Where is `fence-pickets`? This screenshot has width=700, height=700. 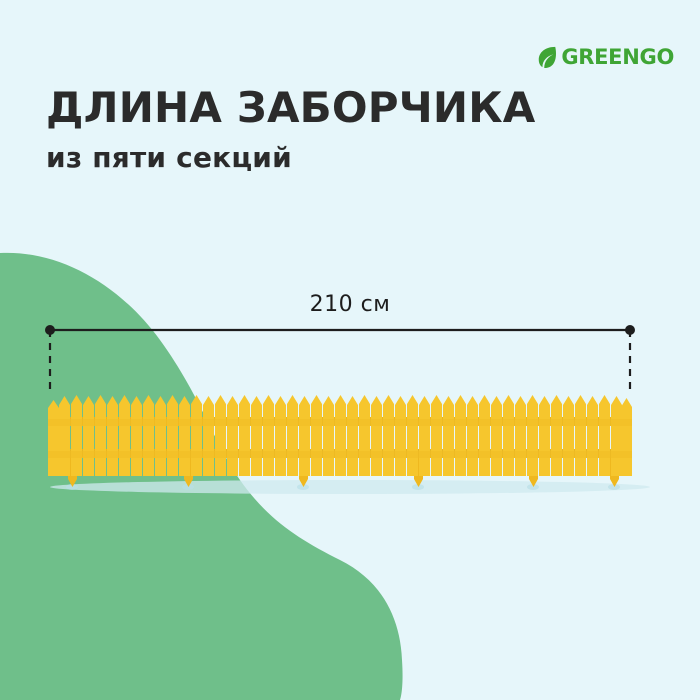 fence-pickets is located at coordinates (340, 435).